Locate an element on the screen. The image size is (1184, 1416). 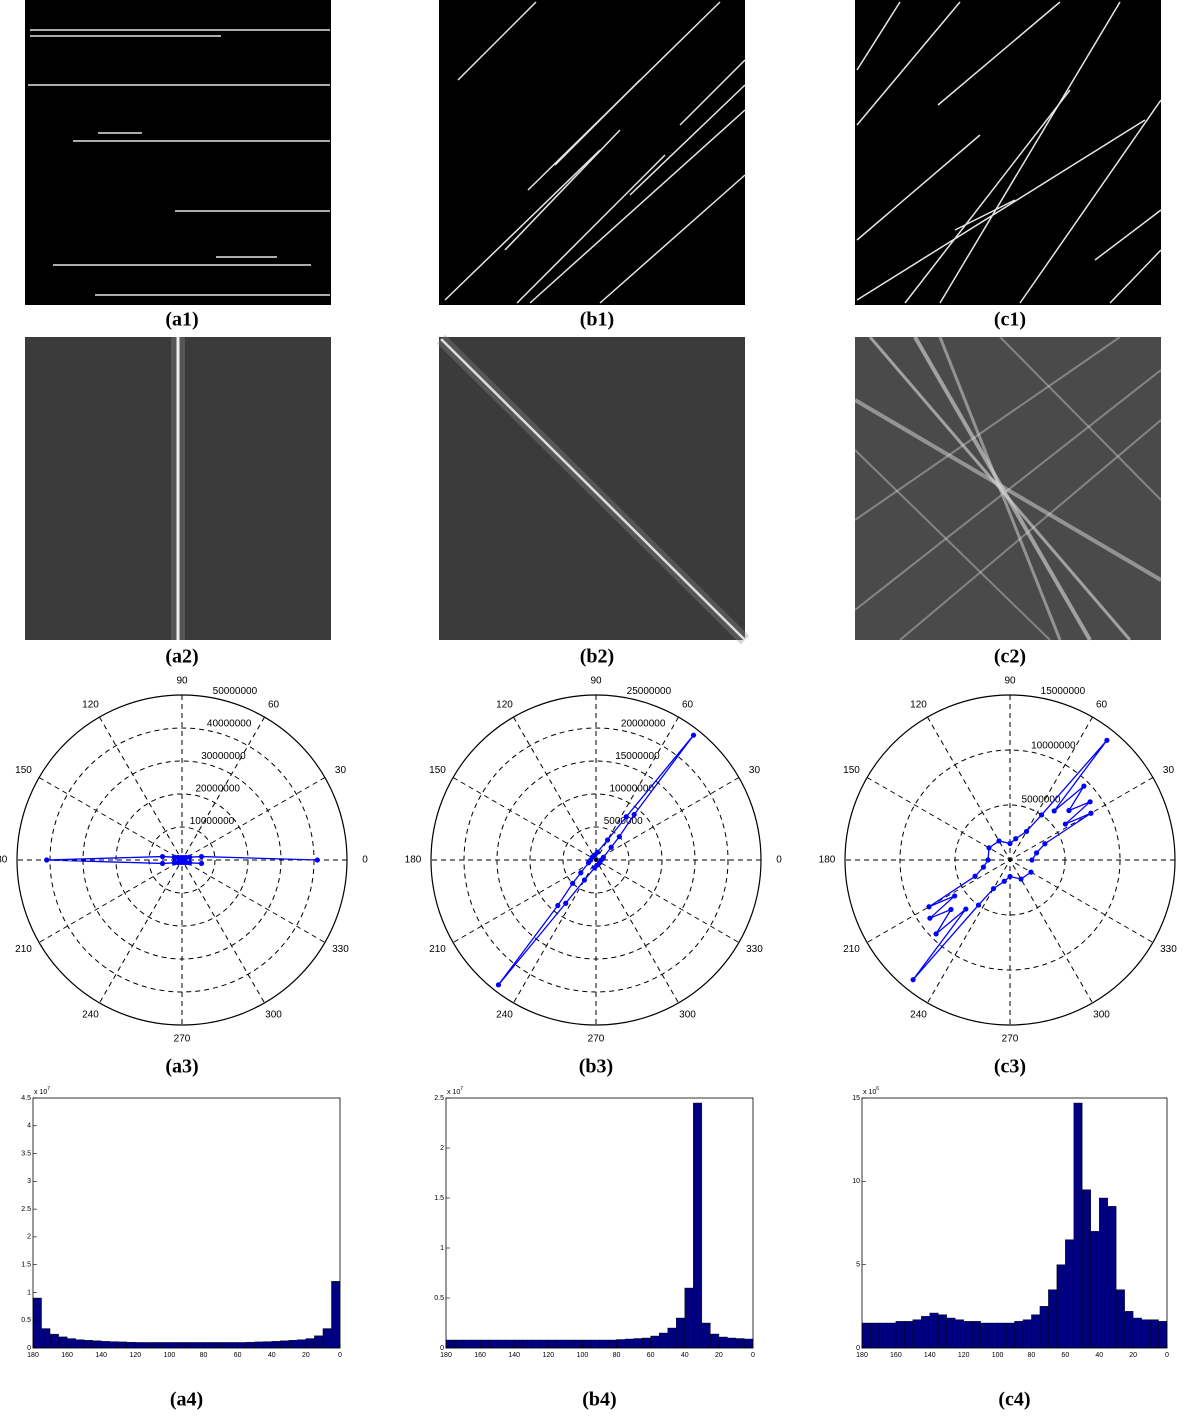
theta-tick-label: 30 is located at coordinates (341, 770).